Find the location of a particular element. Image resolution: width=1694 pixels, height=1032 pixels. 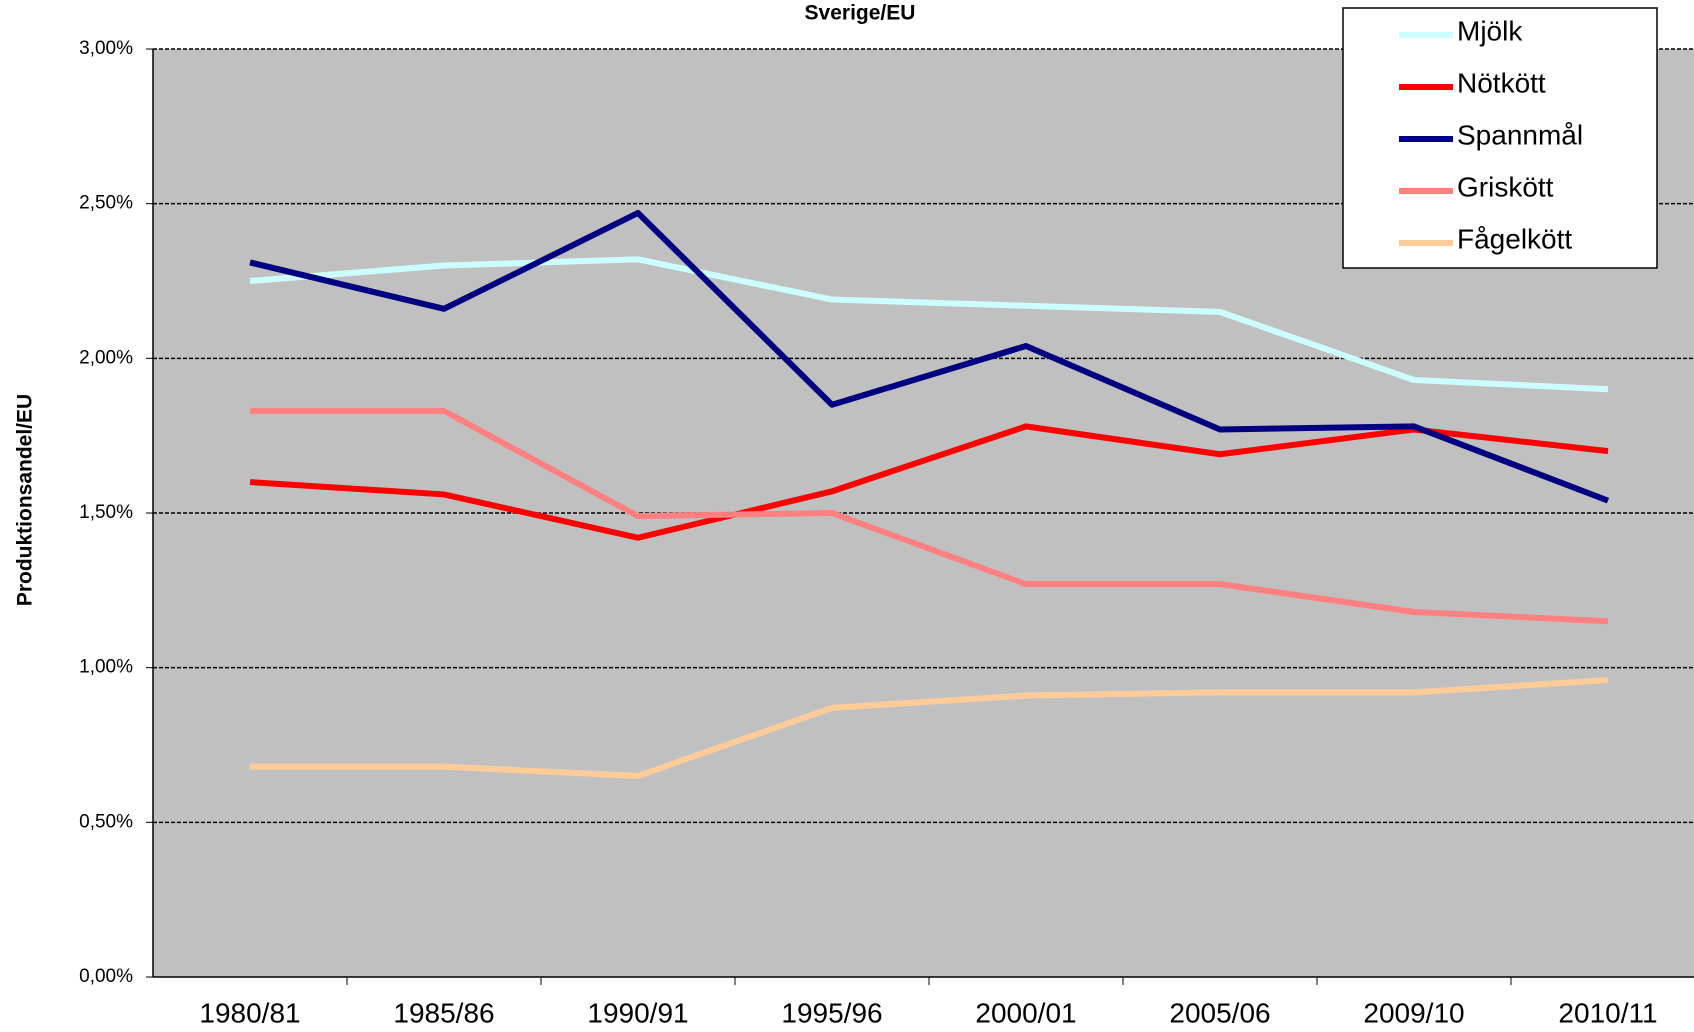

legend-label: Griskött is located at coordinates (1505, 186).